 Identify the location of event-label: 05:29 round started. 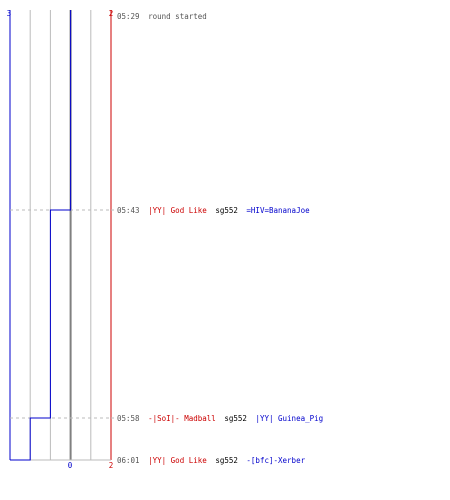
(162, 16).